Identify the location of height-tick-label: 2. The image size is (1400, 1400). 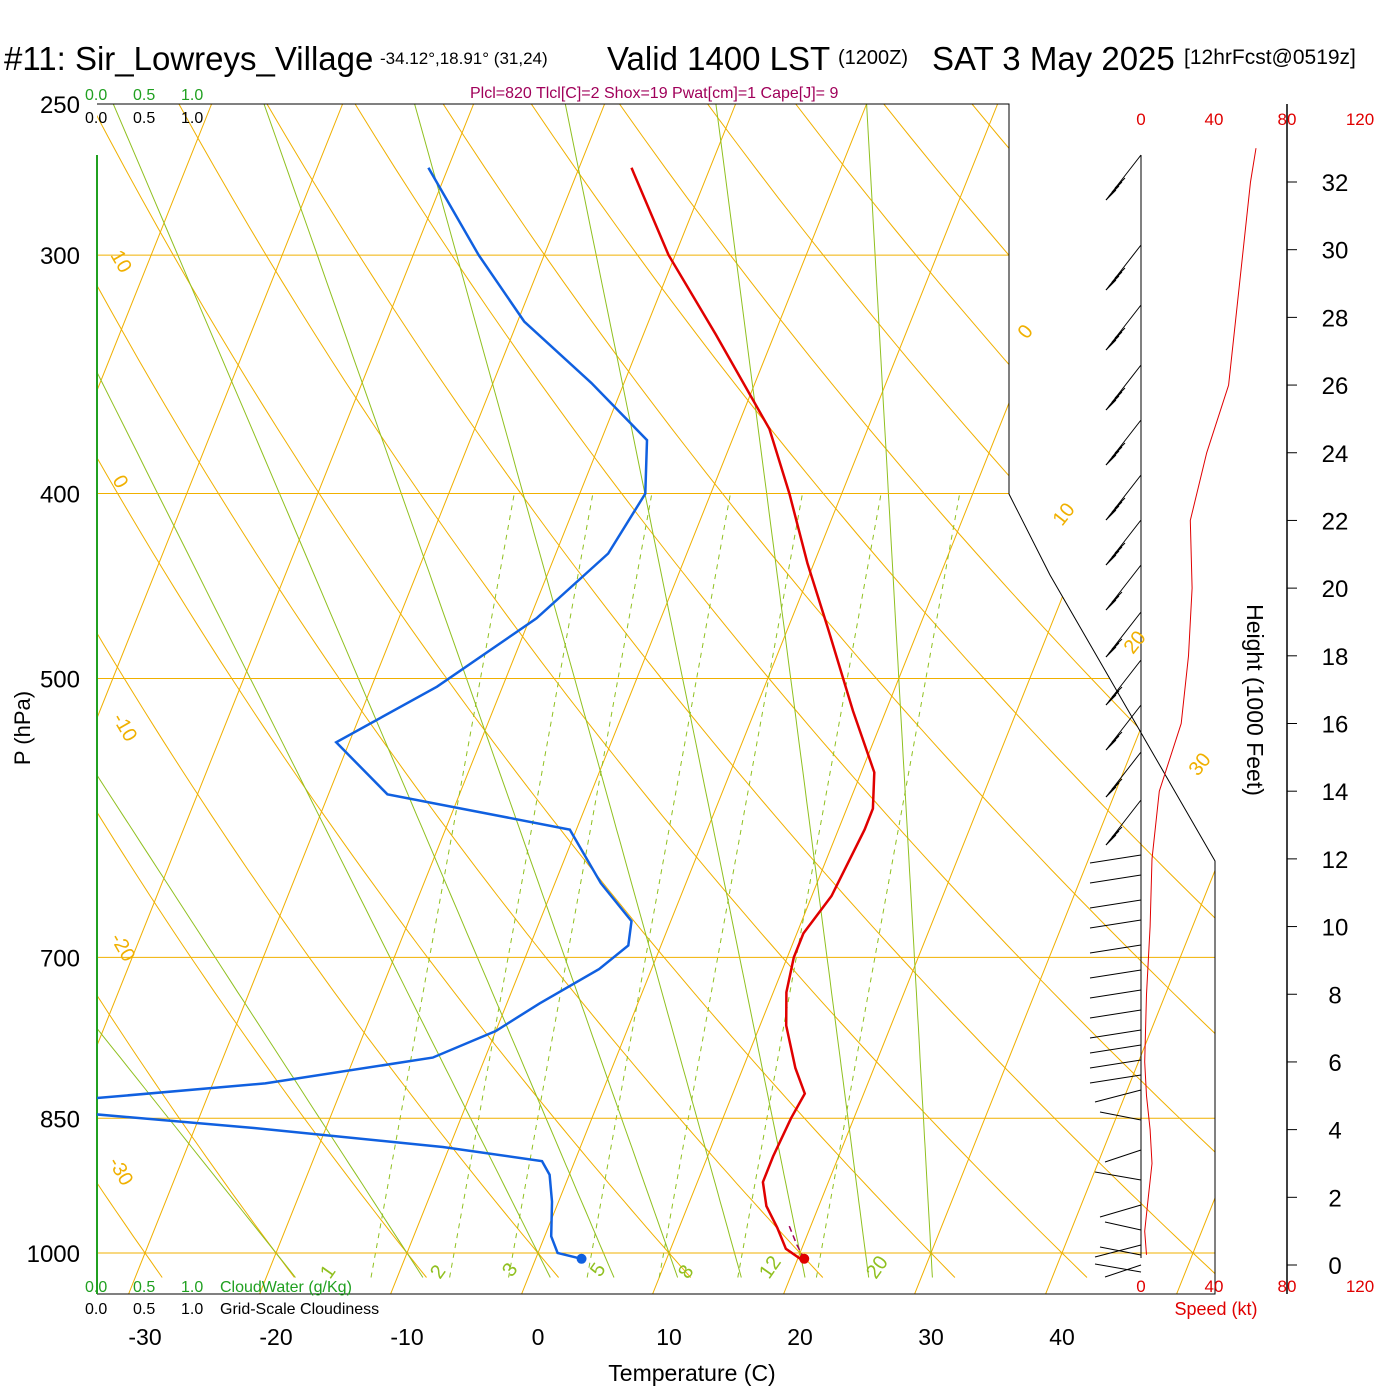
(1334, 1198).